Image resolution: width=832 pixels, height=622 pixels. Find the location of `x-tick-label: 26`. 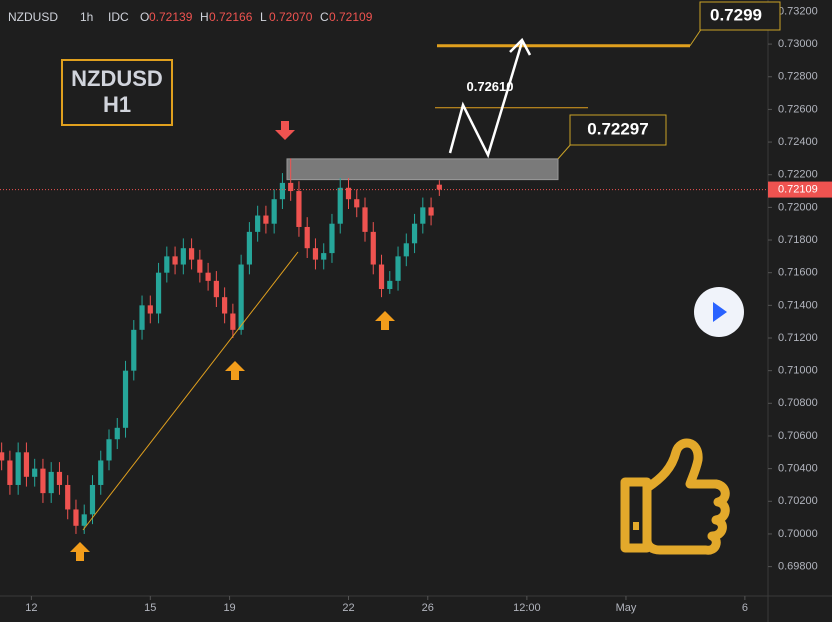

x-tick-label: 26 is located at coordinates (428, 608).